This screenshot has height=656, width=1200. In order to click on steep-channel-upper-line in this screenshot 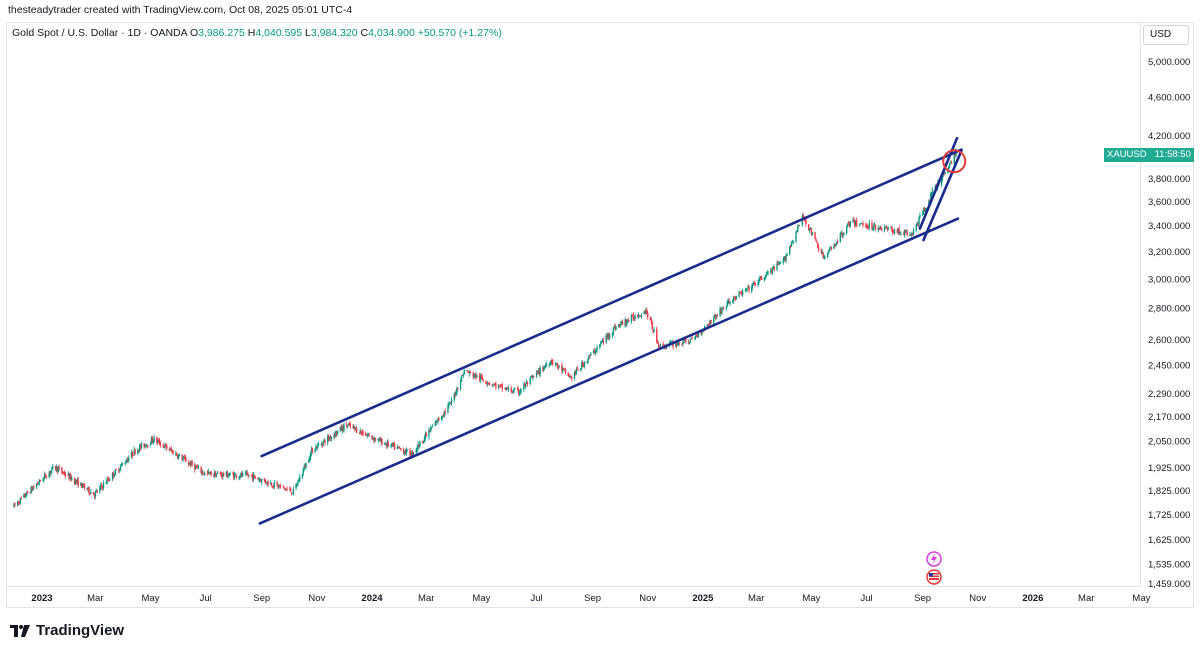, I will do `click(938, 183)`.